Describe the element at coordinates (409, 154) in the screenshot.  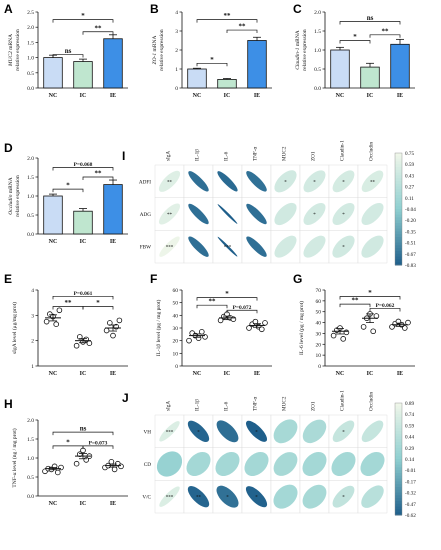
I see `colorbar-tick-i: 0.75` at that location.